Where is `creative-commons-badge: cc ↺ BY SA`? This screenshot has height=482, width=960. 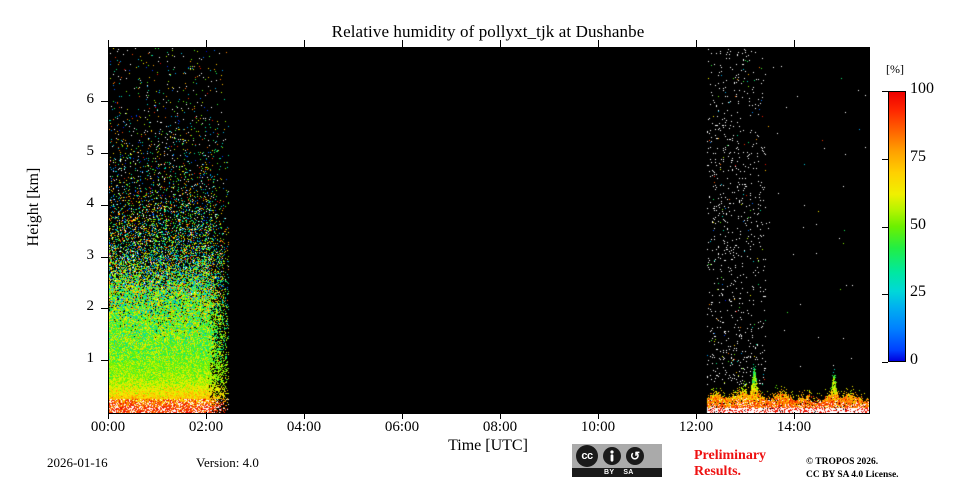 creative-commons-badge: cc ↺ BY SA is located at coordinates (617, 460).